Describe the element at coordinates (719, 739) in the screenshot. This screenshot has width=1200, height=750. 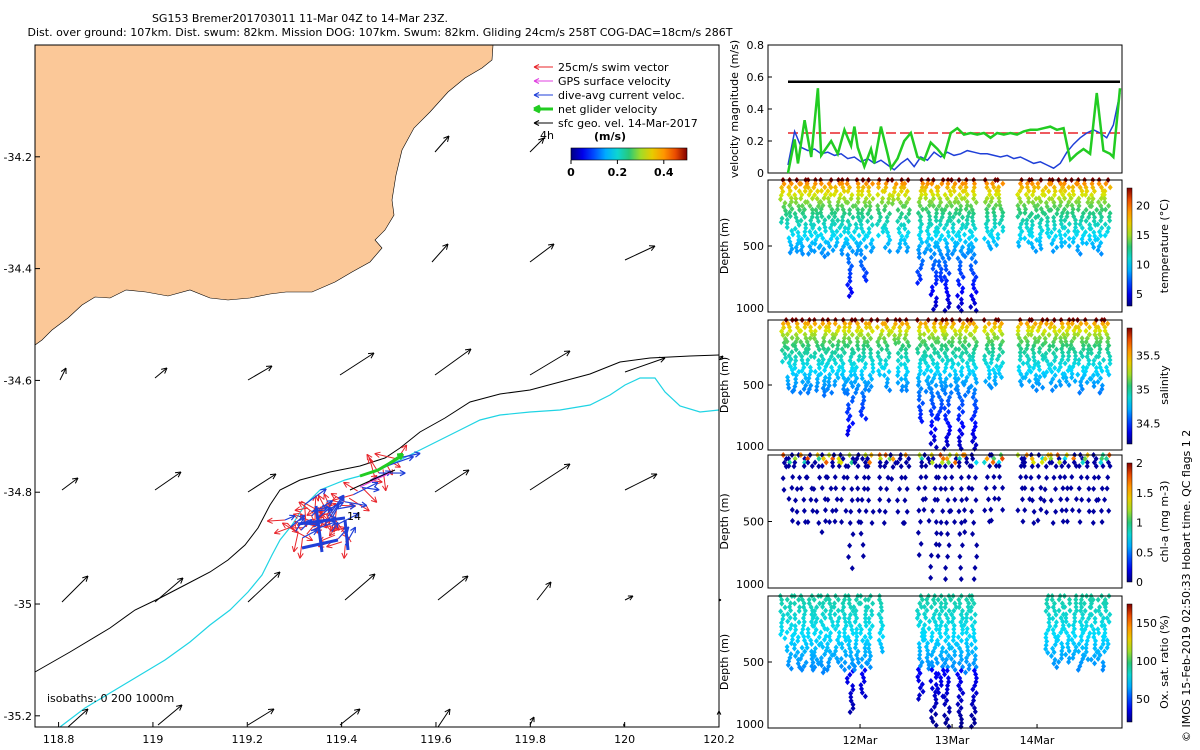
I see `map-xtick-label: 120.2` at that location.